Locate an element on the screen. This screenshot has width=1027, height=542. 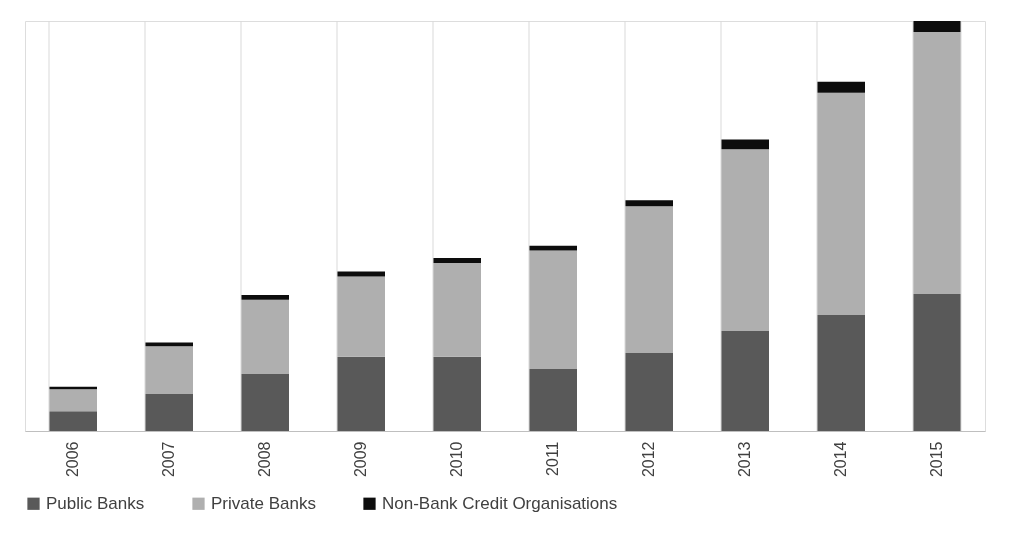
x-tick-label: 2012 is located at coordinates (648, 459).